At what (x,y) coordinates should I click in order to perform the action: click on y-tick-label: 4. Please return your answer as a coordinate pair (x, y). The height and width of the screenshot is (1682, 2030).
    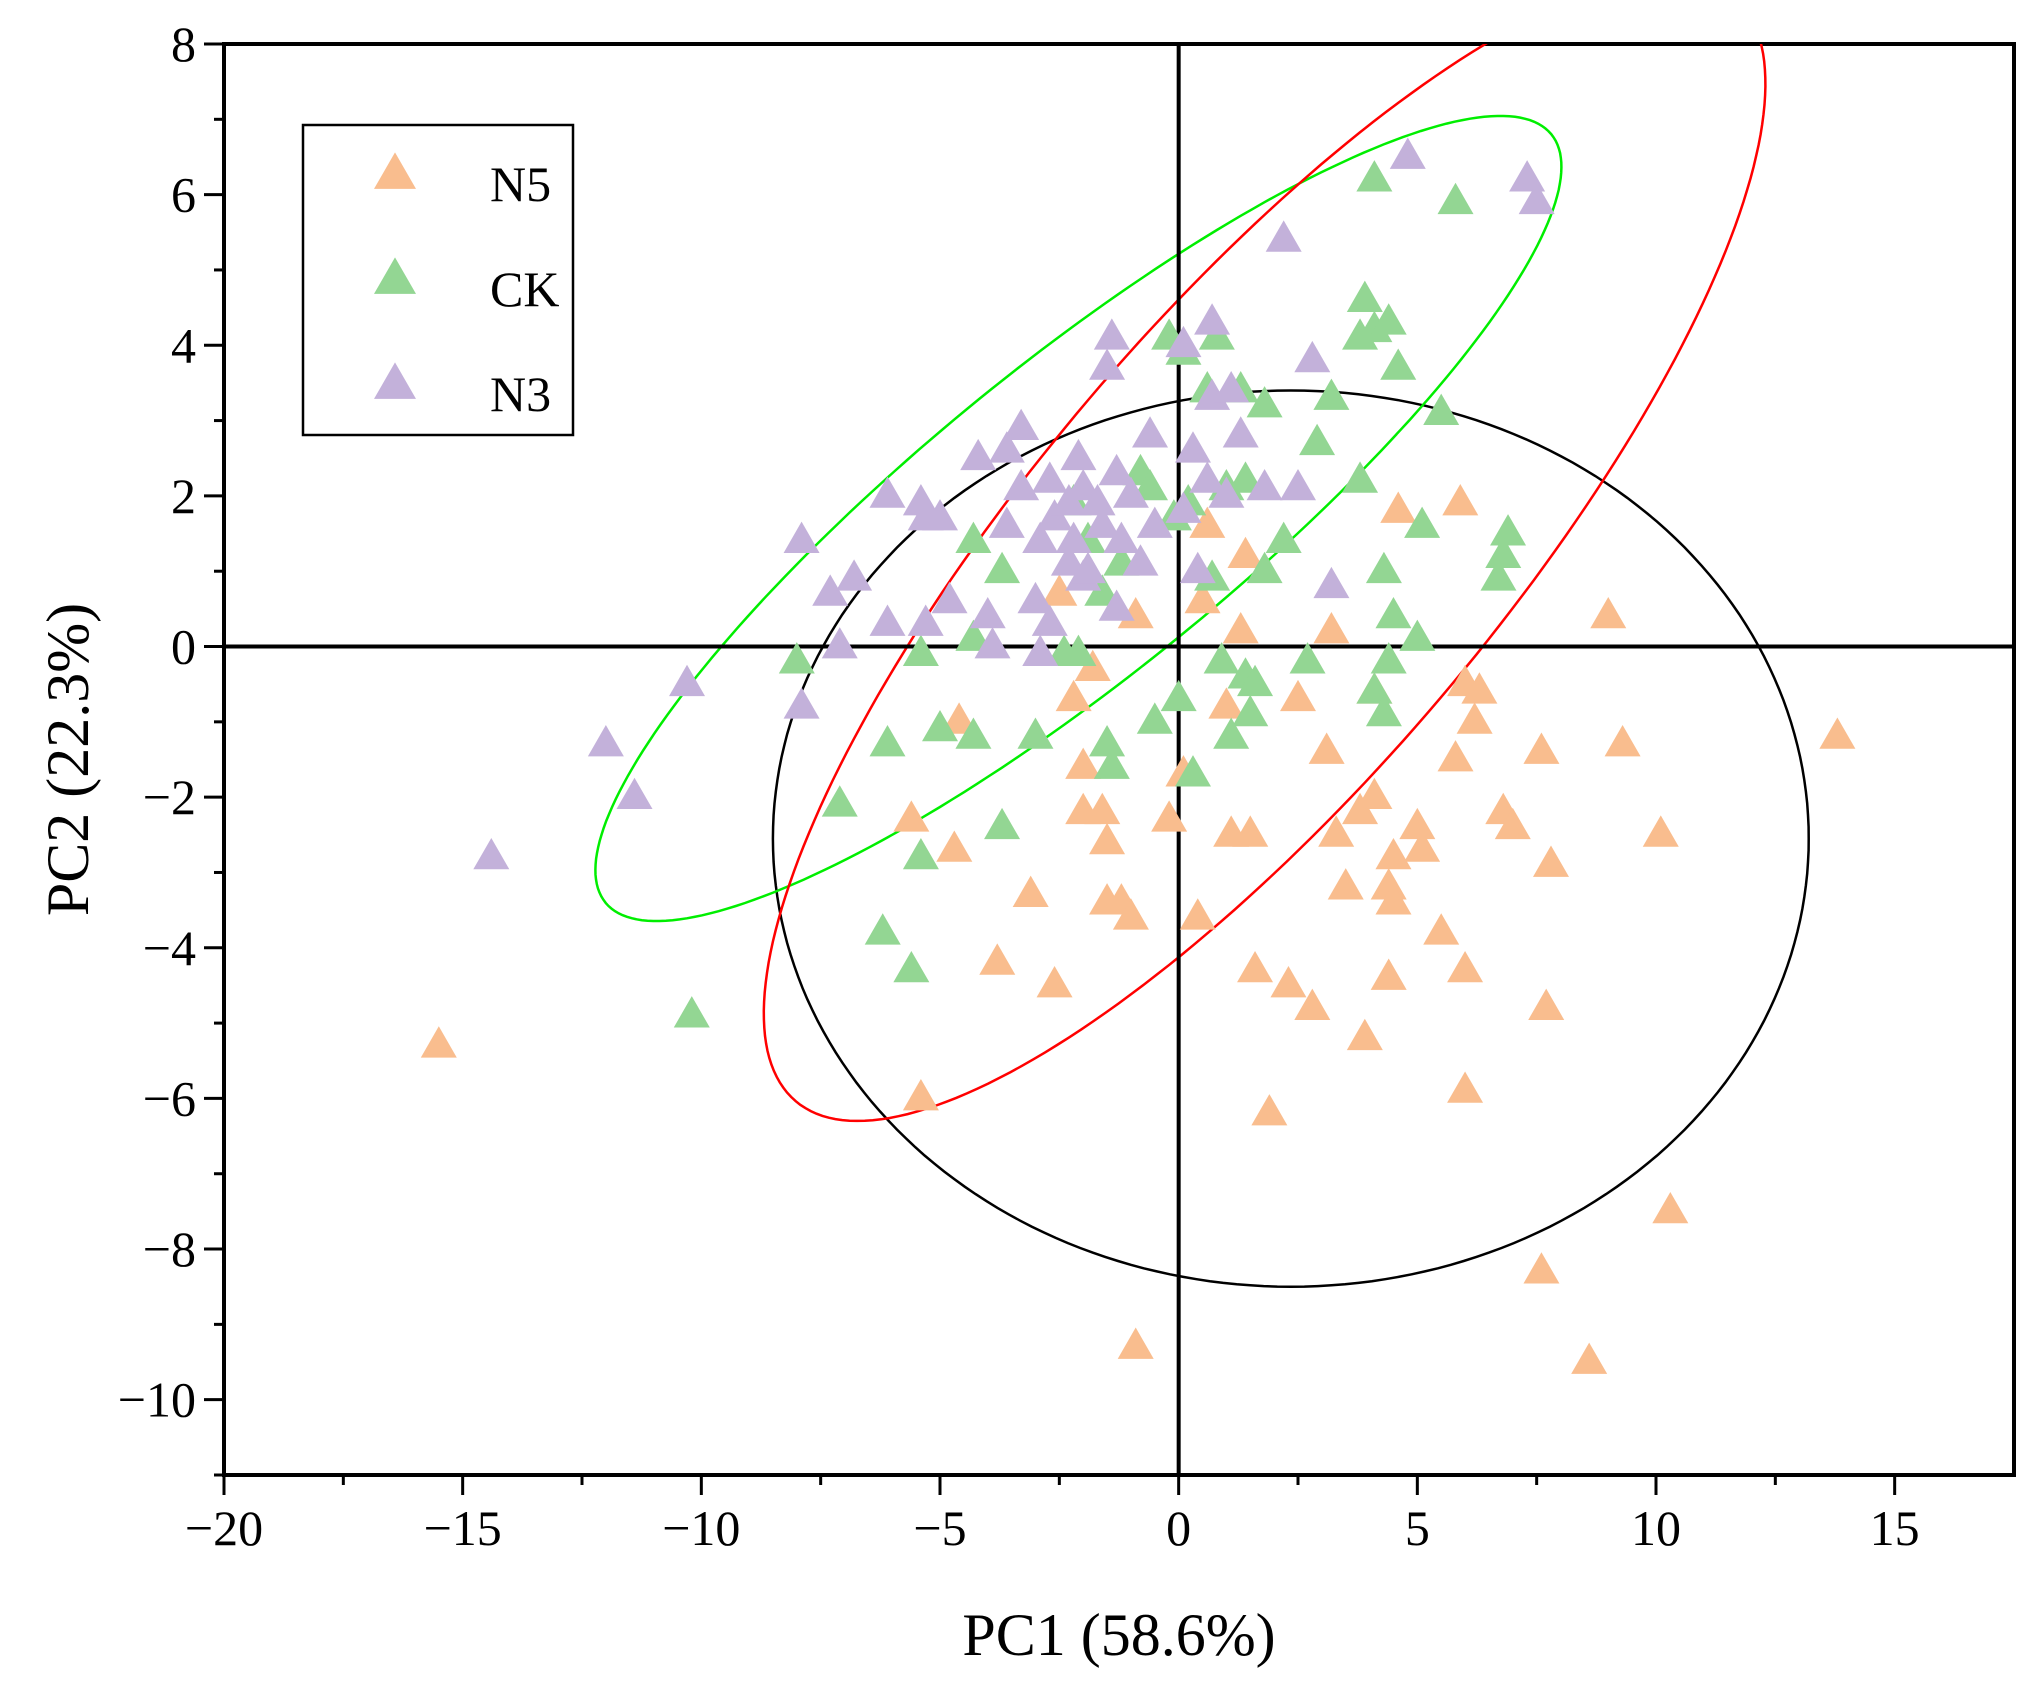
    Looking at the image, I should click on (183, 345).